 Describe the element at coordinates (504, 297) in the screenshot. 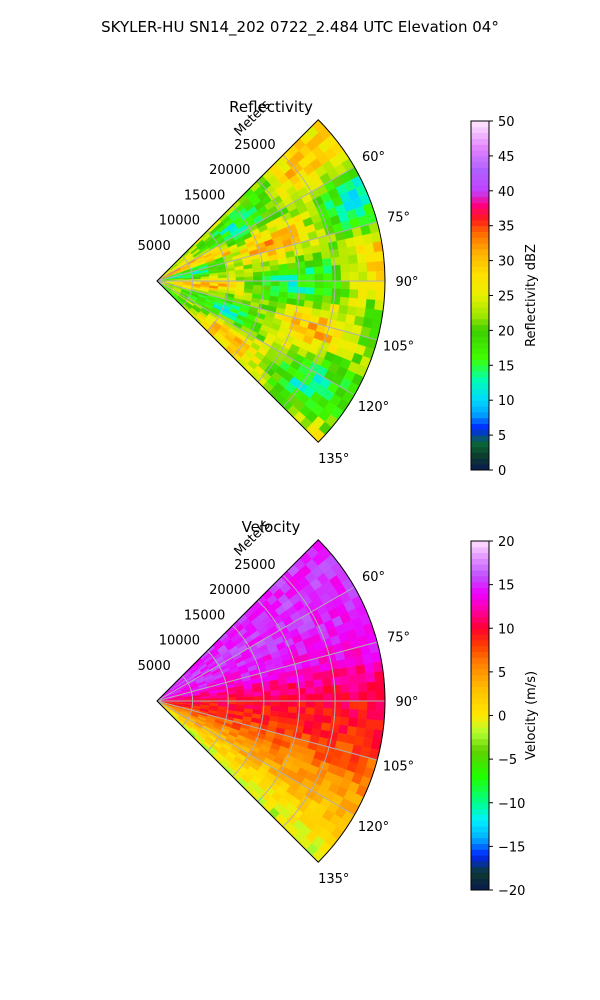

I see `colorbar: 0 5 10 15 20 25 30 35 40 45 50 Reflectivity dBZ` at that location.